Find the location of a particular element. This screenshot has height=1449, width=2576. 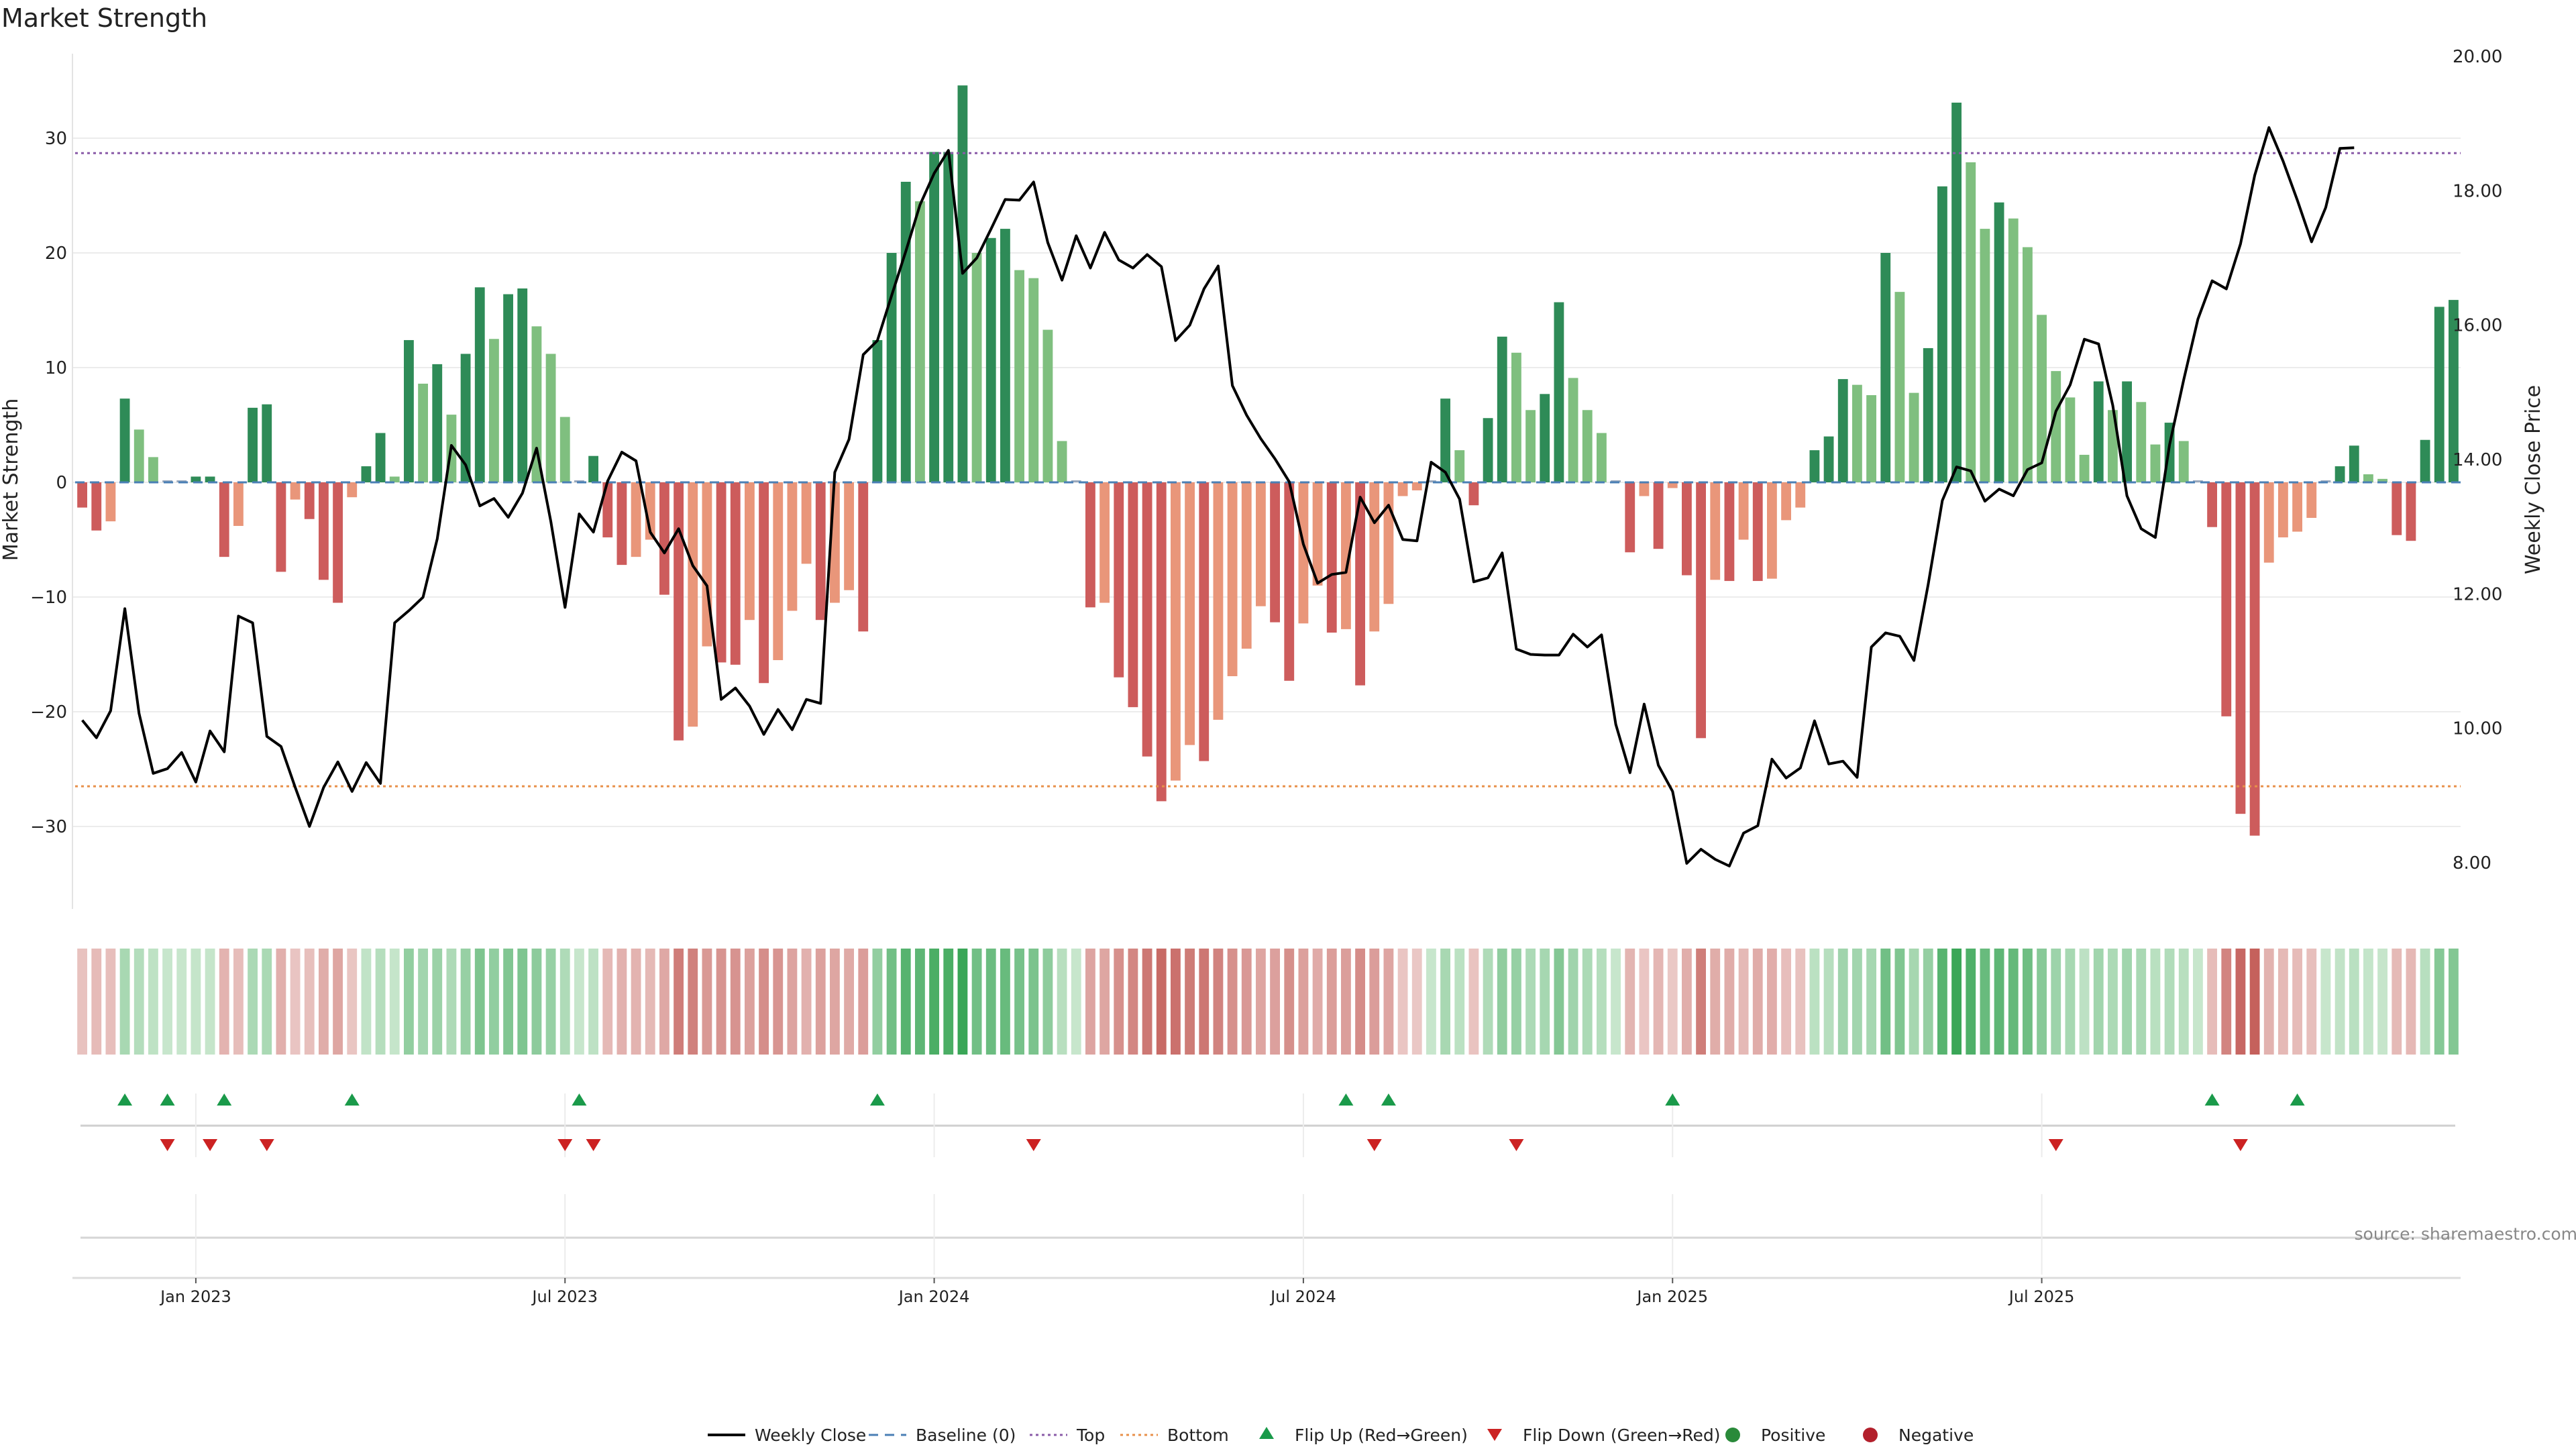

x-tick-label: Jul 2024 is located at coordinates (1302, 1296).